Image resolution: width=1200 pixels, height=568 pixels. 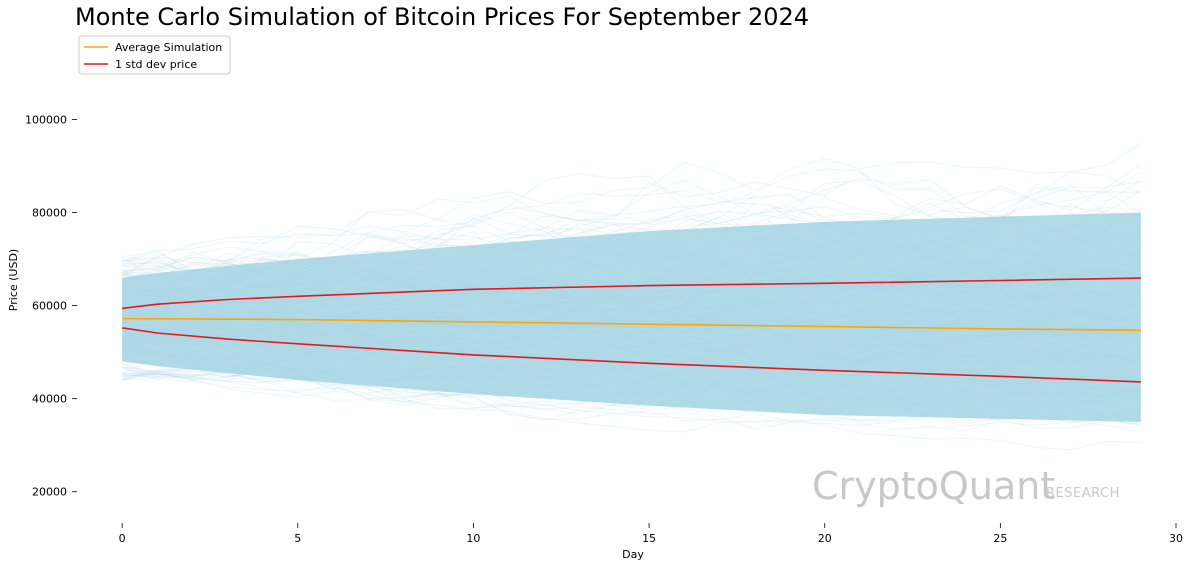 I want to click on x-tick-label: 20, so click(x=825, y=538).